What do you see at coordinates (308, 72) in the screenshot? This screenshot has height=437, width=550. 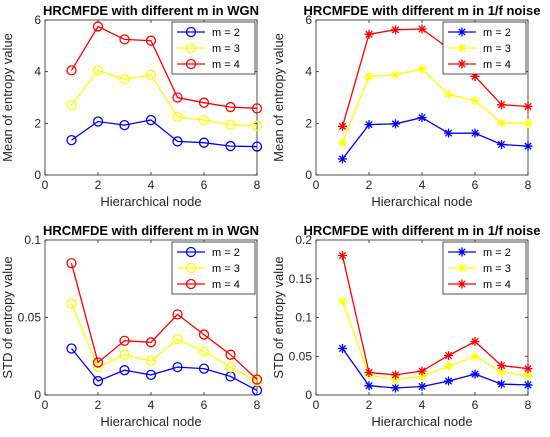 I see `y-tick-label: 4` at bounding box center [308, 72].